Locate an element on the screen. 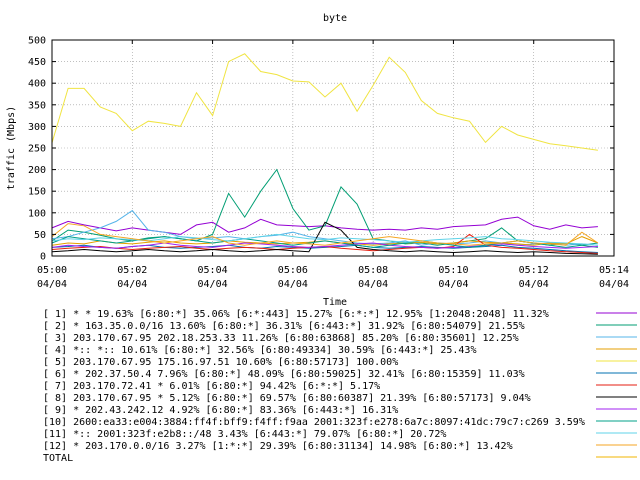 The height and width of the screenshot is (480, 640). y-tick-label: 200 is located at coordinates (37, 170).